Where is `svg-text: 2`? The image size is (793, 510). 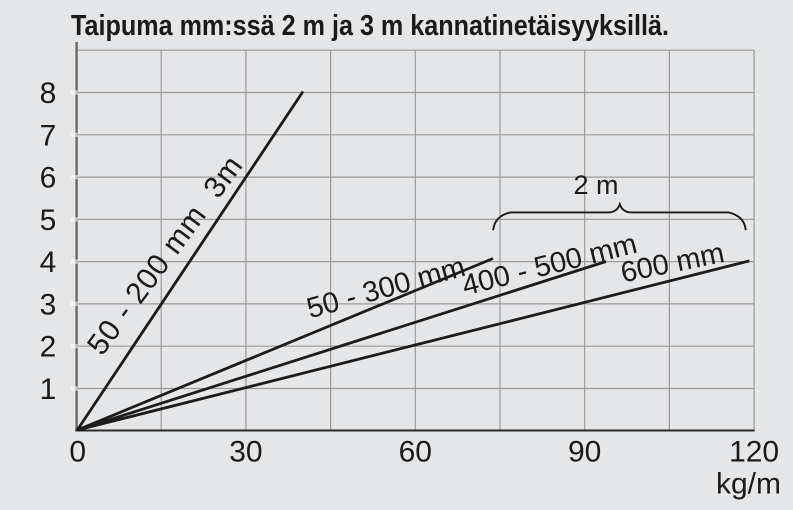 svg-text: 2 is located at coordinates (48, 347).